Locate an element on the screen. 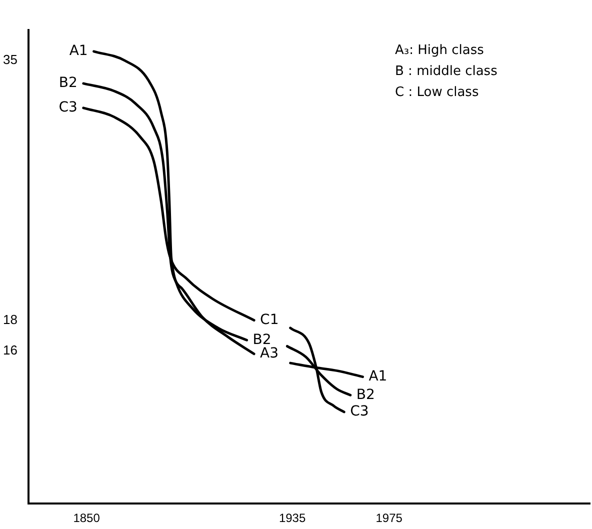  annotation: B : middle class is located at coordinates (446, 72).